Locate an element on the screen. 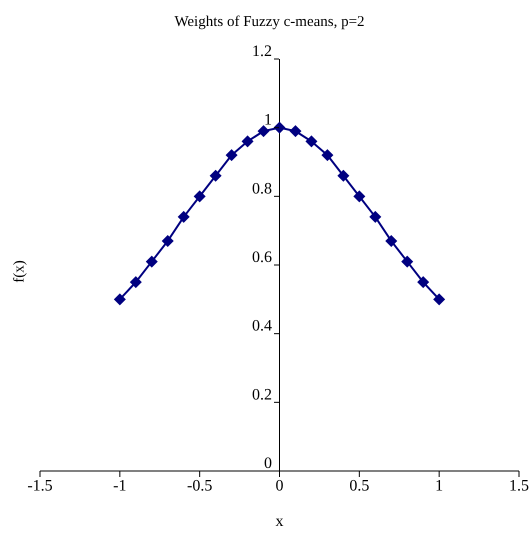 The width and height of the screenshot is (531, 540). y-tick-label: 1 is located at coordinates (268, 120).